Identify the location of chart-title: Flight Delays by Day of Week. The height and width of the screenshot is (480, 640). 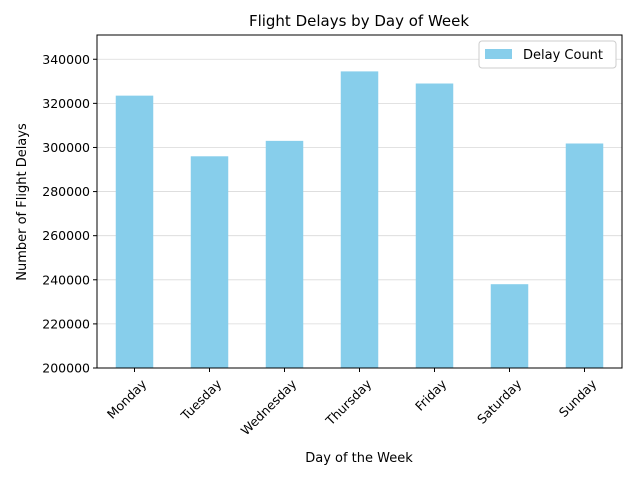
(359, 21).